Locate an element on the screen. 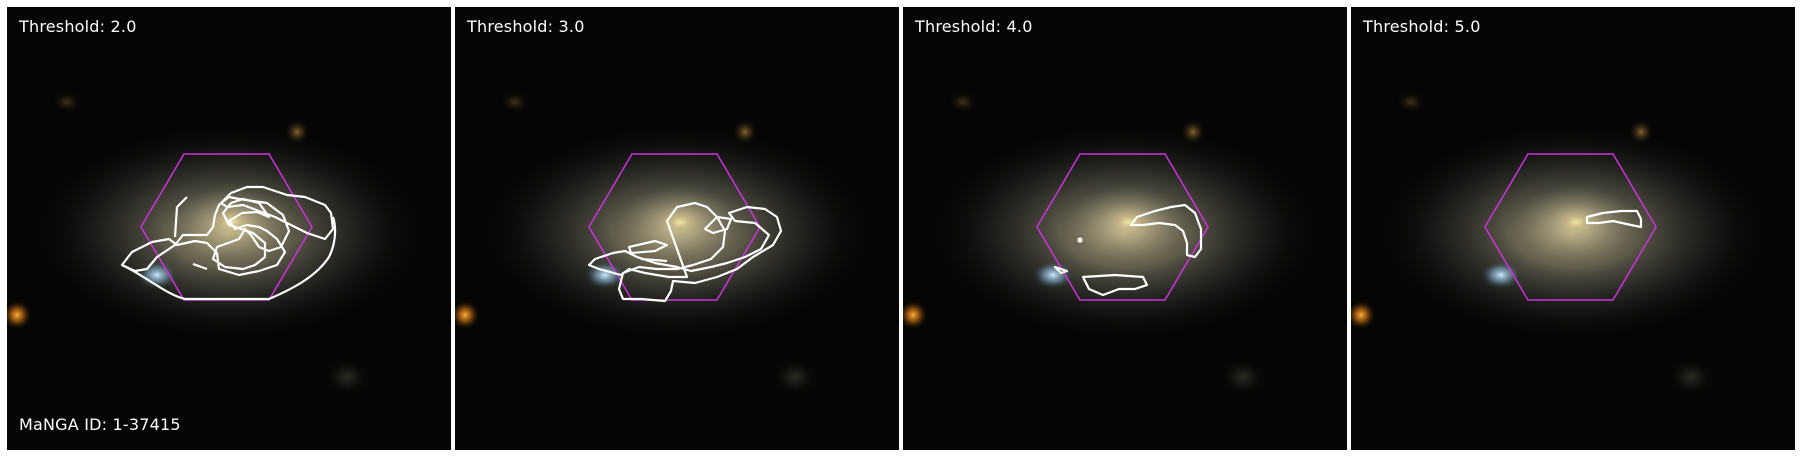 The width and height of the screenshot is (1800, 457). manga-id-label: MaNGA ID: 1-37415 is located at coordinates (100, 424).